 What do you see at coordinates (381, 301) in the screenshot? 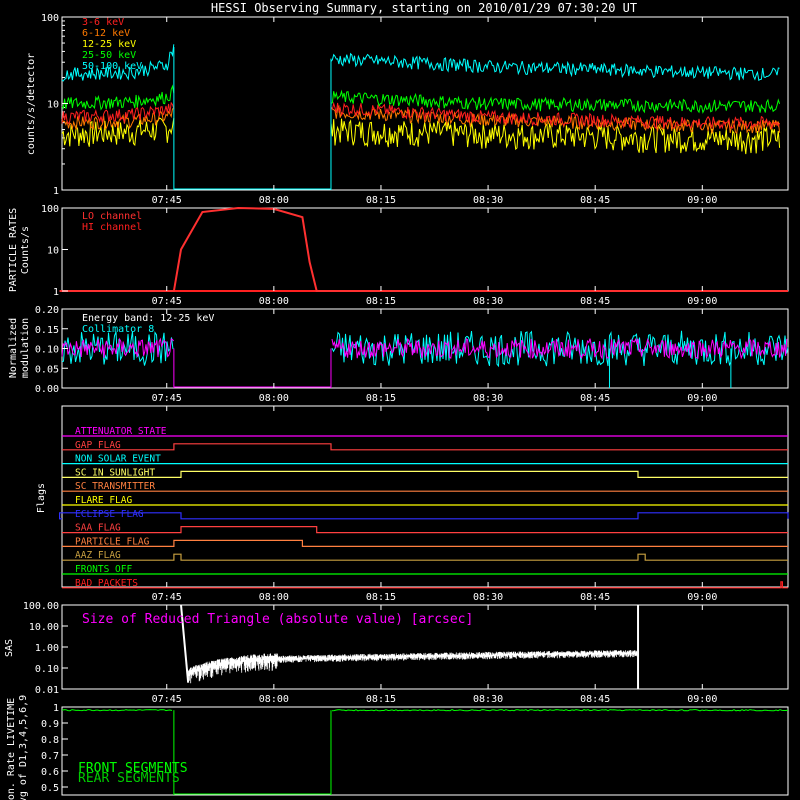
I see `particle-rates-xtick-label: 08:15` at bounding box center [381, 301].